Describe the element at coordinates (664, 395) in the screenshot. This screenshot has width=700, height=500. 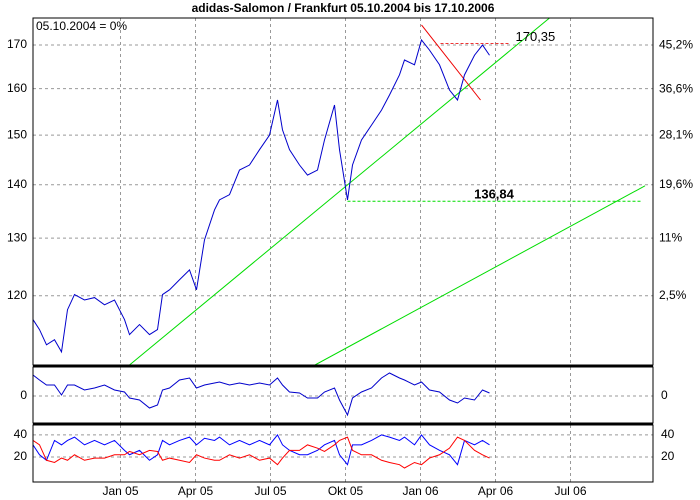
I see `y-tick-label-right: 0` at that location.